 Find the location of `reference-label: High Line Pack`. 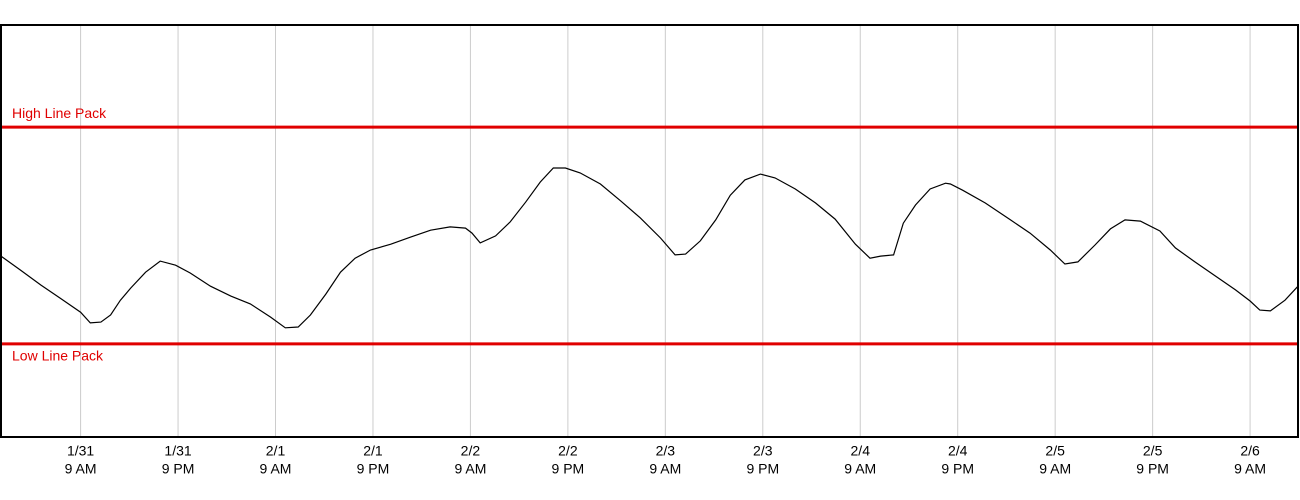

reference-label: High Line Pack is located at coordinates (59, 113).